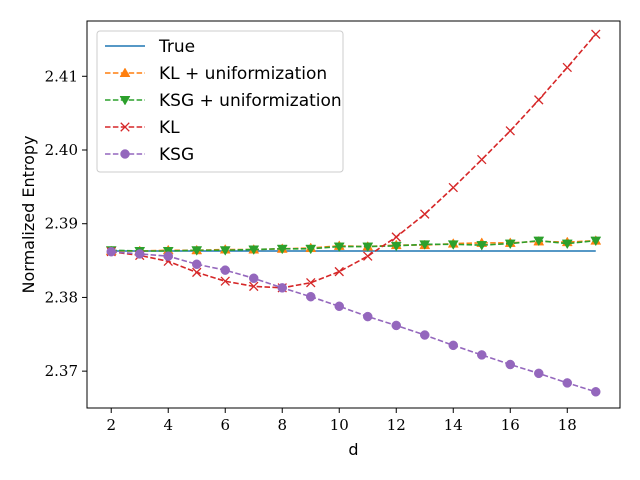 Image resolution: width=640 pixels, height=480 pixels. I want to click on legend-label: KSG, so click(176, 155).